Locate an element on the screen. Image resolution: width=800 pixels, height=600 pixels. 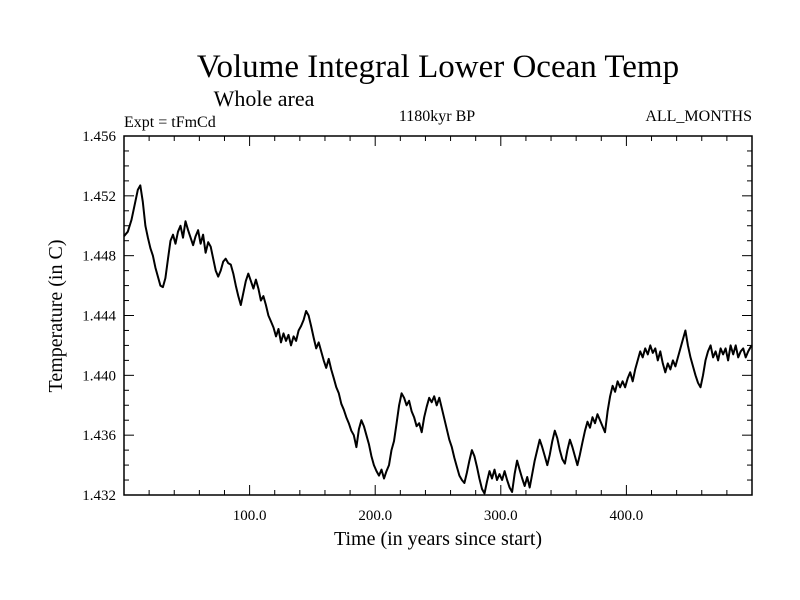
y-axis-label: Temperature (in C) is located at coordinates (56, 316).